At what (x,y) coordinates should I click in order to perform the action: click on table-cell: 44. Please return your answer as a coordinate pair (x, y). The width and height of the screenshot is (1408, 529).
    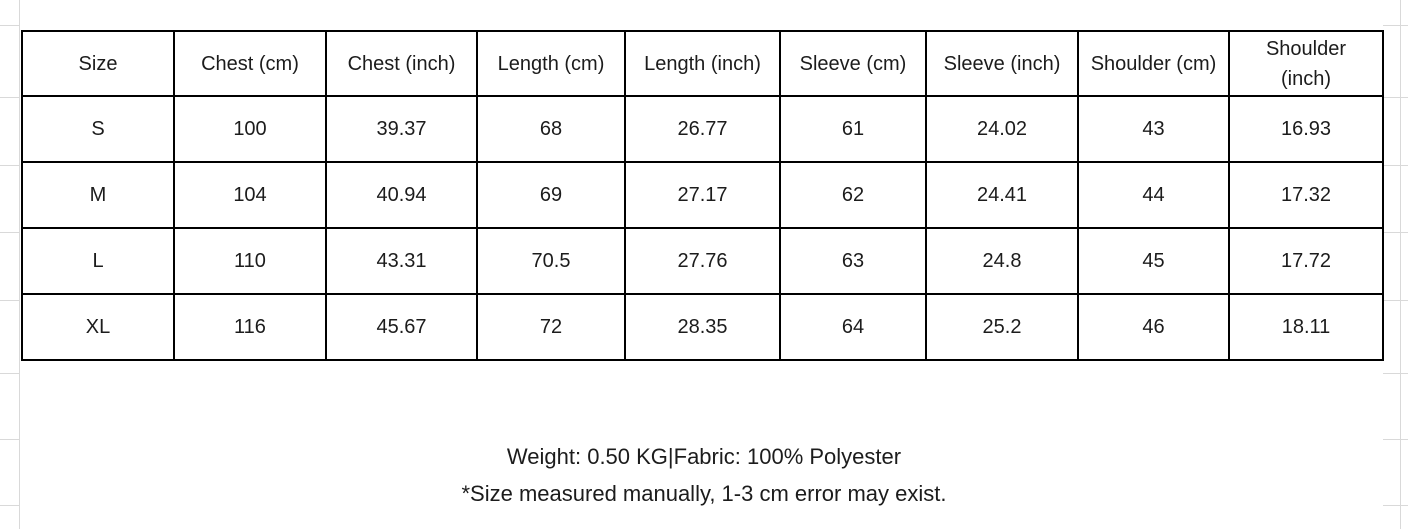
    Looking at the image, I should click on (1153, 195).